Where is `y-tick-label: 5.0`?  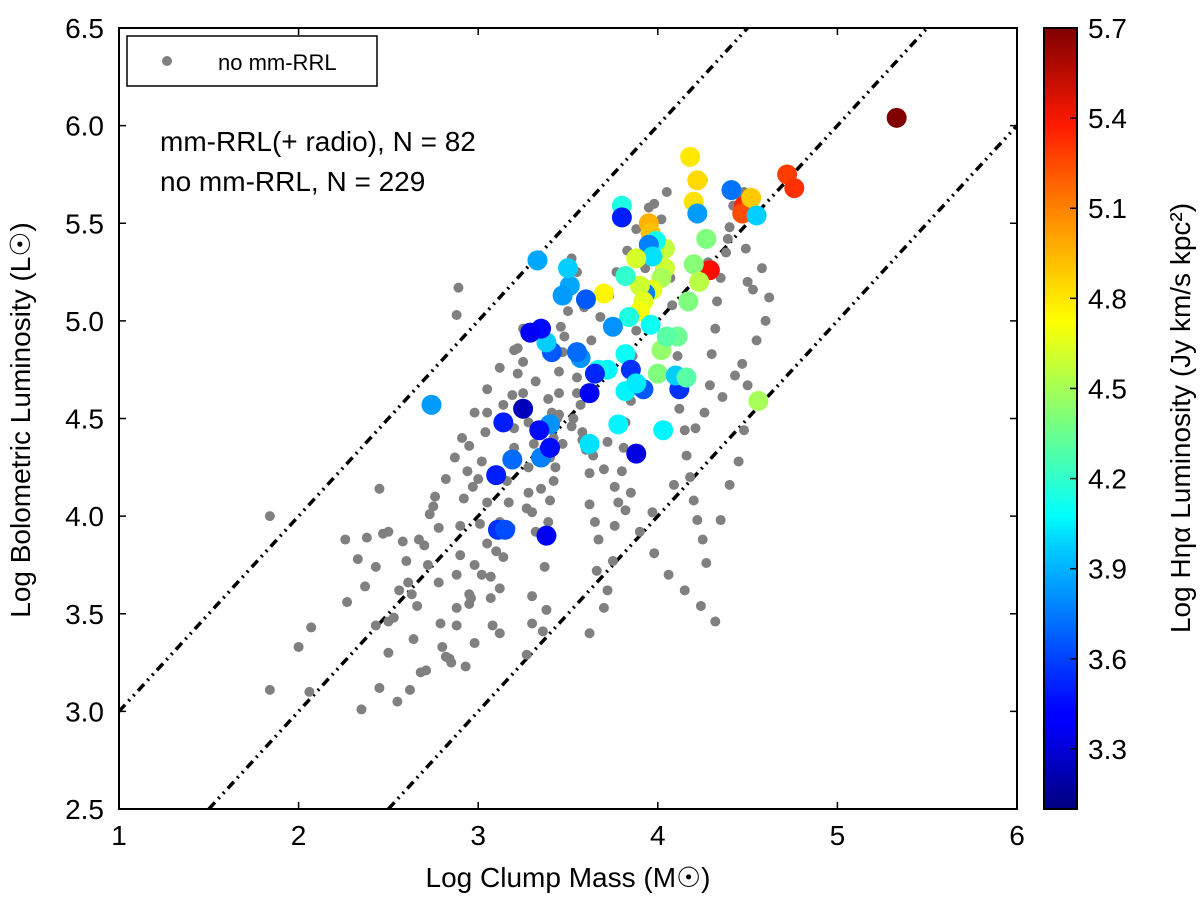
y-tick-label: 5.0 is located at coordinates (84, 321).